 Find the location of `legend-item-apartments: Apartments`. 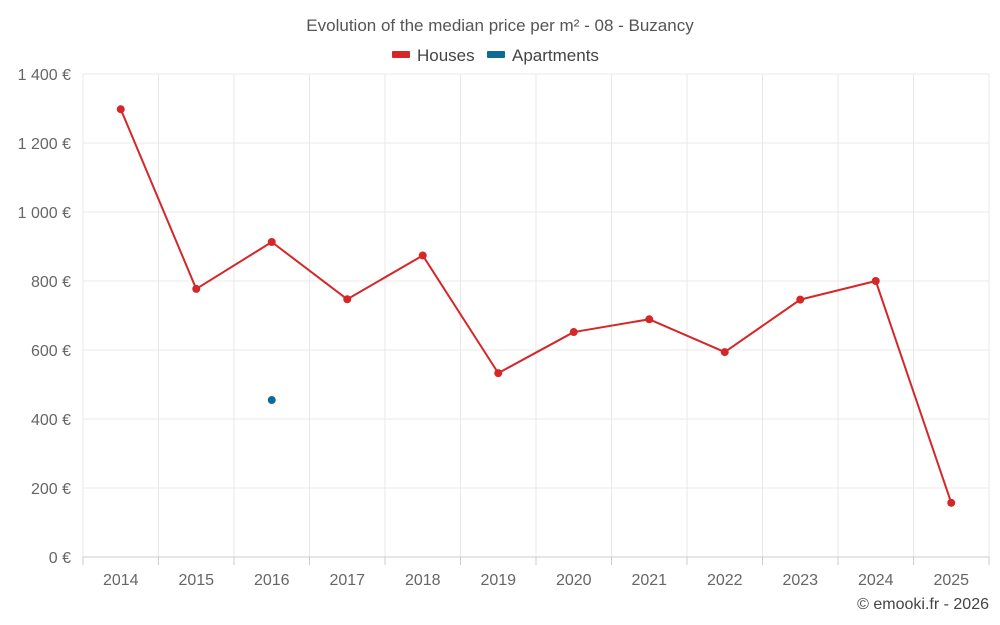

legend-item-apartments: Apartments is located at coordinates (543, 55).